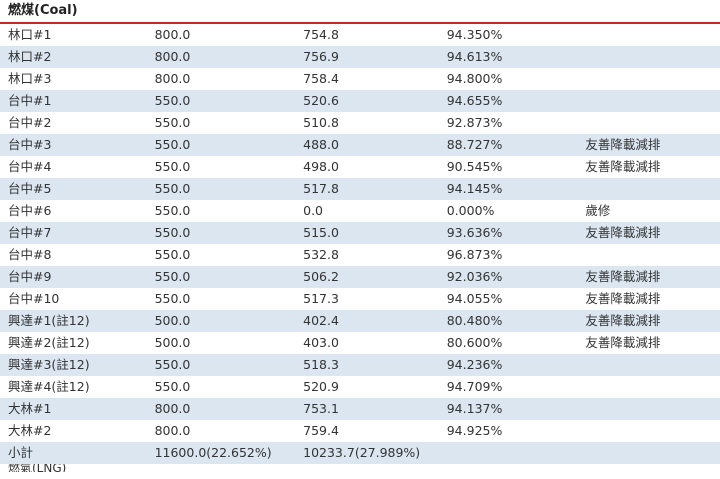 Image resolution: width=720 pixels, height=479 pixels. What do you see at coordinates (321, 254) in the screenshot?
I see `net-output-cell: 532.8` at bounding box center [321, 254].